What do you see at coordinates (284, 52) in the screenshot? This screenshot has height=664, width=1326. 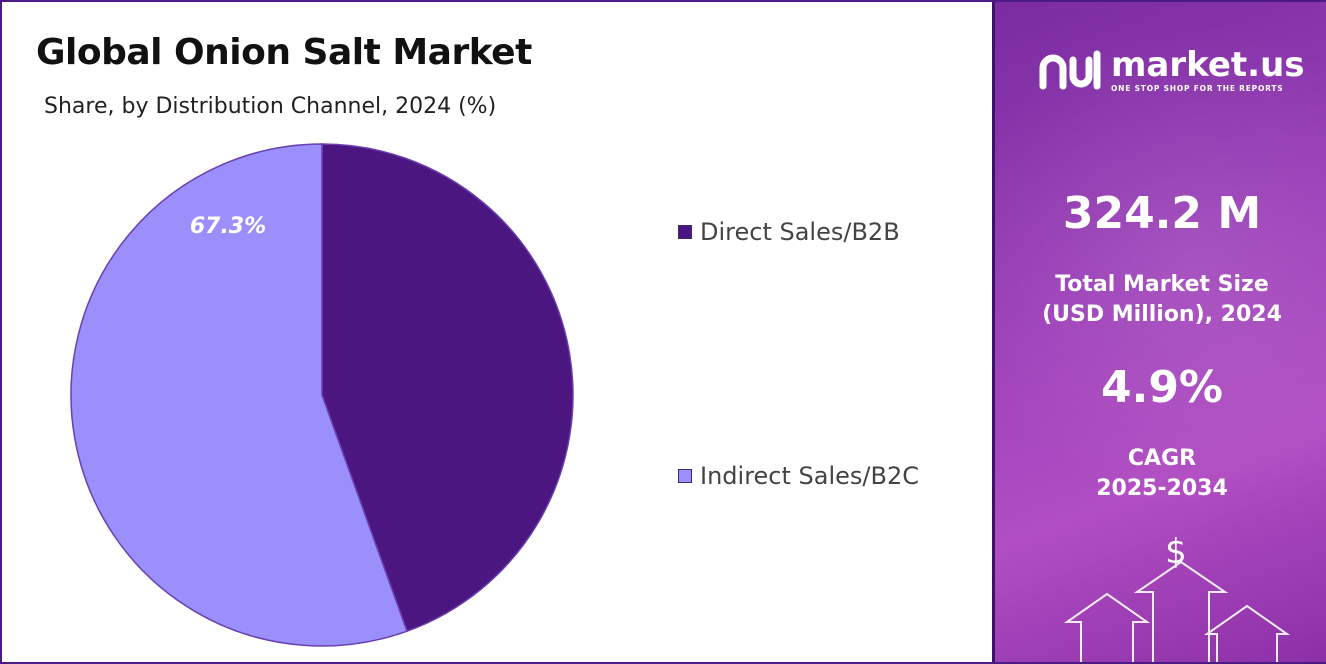 I see `chart-title: Global Onion Salt Market` at bounding box center [284, 52].